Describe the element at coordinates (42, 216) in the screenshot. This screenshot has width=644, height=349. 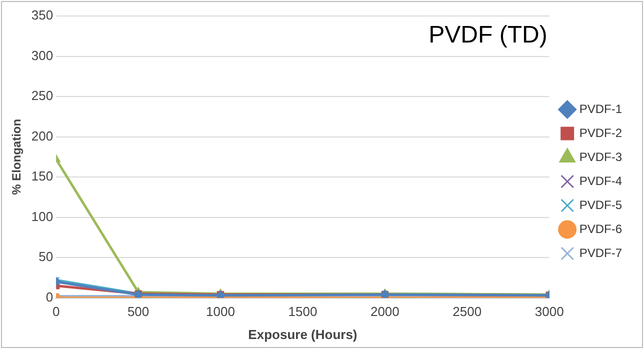
I see `y-tick-label: 100` at that location.